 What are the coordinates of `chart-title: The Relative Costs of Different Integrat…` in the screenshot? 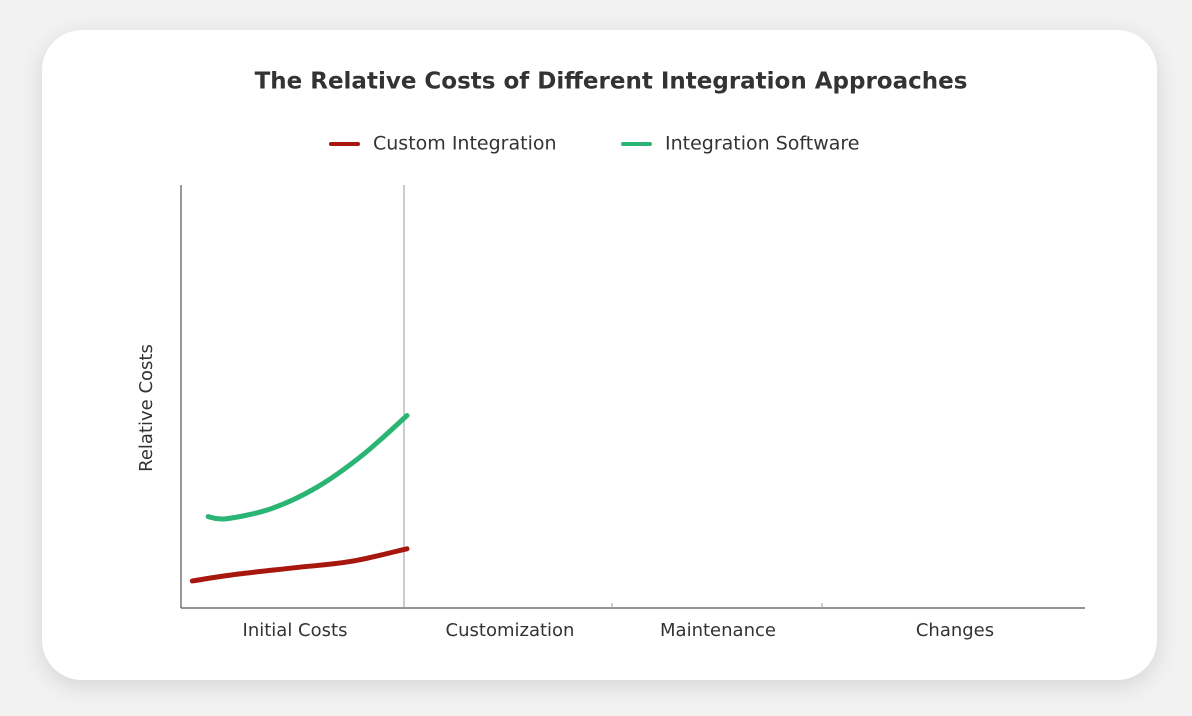 It's located at (611, 82).